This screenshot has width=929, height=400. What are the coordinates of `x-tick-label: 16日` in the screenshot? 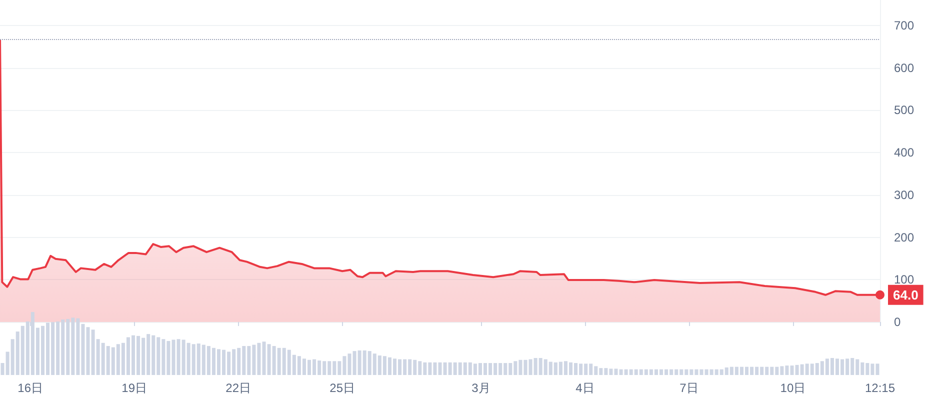 It's located at (31, 388).